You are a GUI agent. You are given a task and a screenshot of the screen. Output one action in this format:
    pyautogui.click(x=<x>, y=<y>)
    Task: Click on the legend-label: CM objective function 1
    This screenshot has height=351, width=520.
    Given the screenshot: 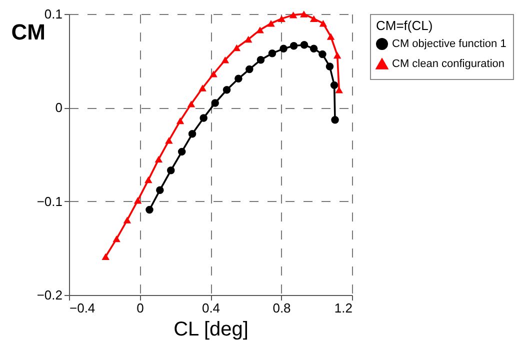 What is the action you would take?
    pyautogui.click(x=449, y=44)
    